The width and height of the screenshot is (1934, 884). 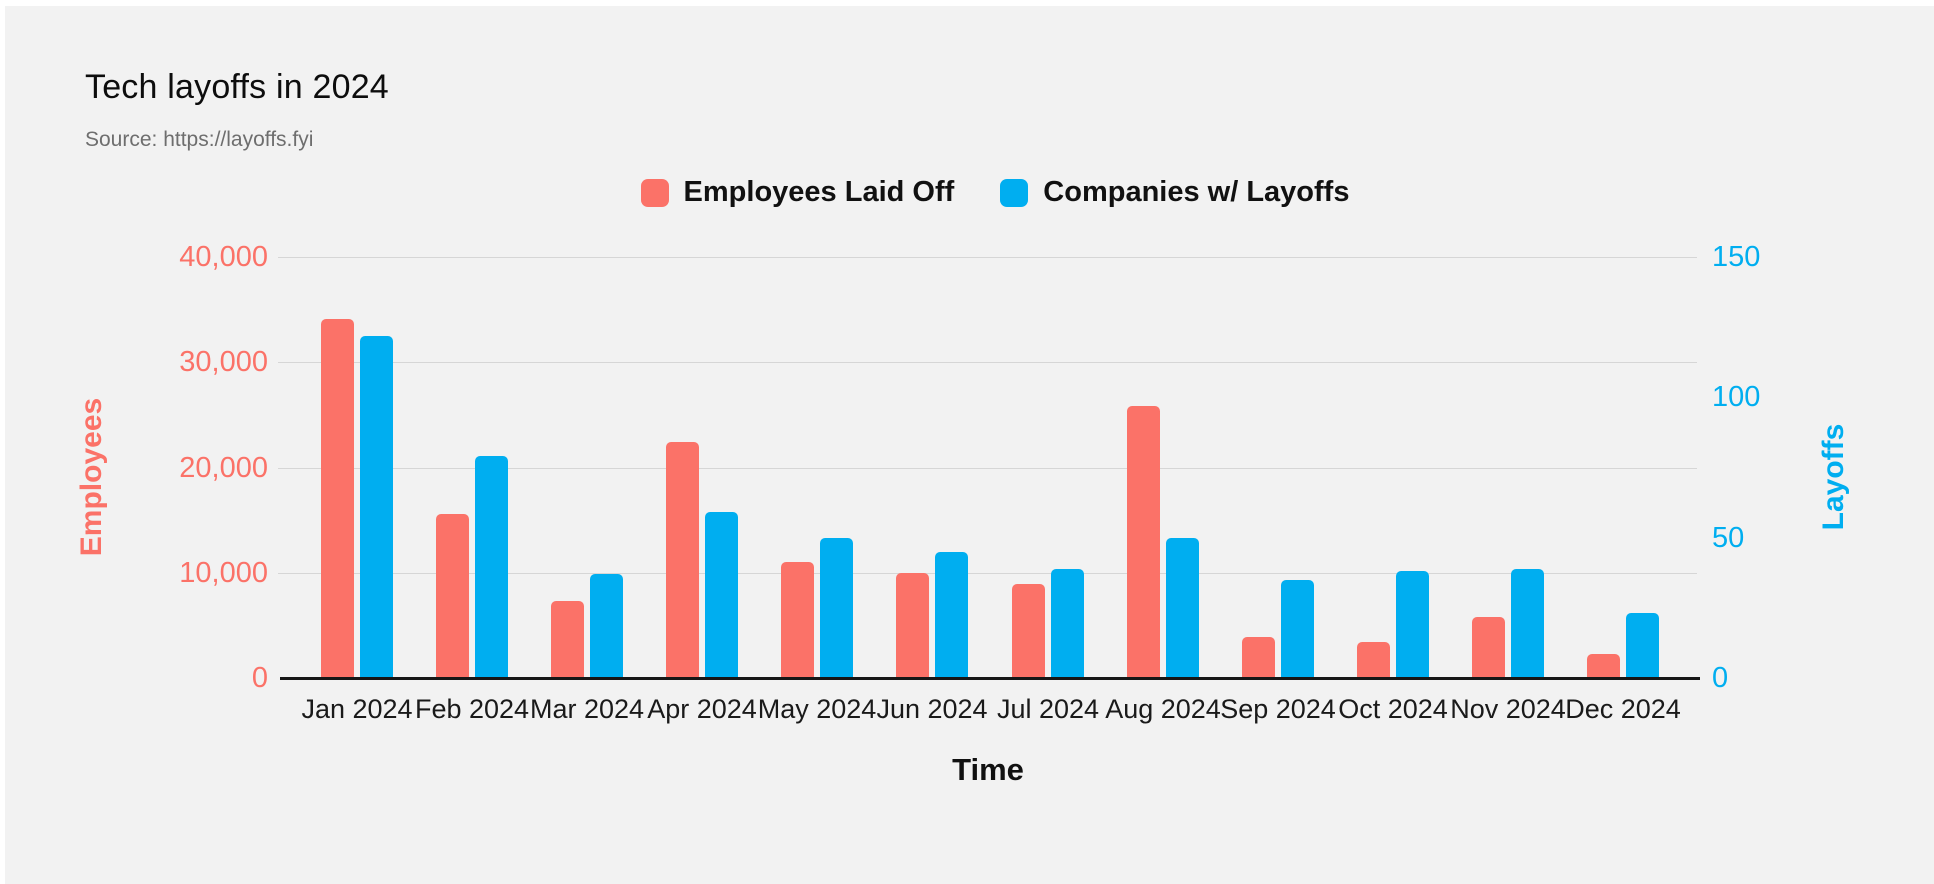 I want to click on page-top-edge, so click(x=967, y=3).